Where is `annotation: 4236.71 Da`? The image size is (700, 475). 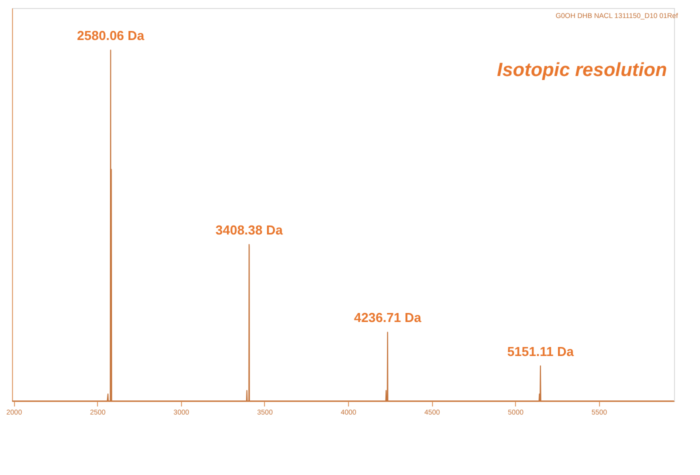 annotation: 4236.71 Da is located at coordinates (388, 318).